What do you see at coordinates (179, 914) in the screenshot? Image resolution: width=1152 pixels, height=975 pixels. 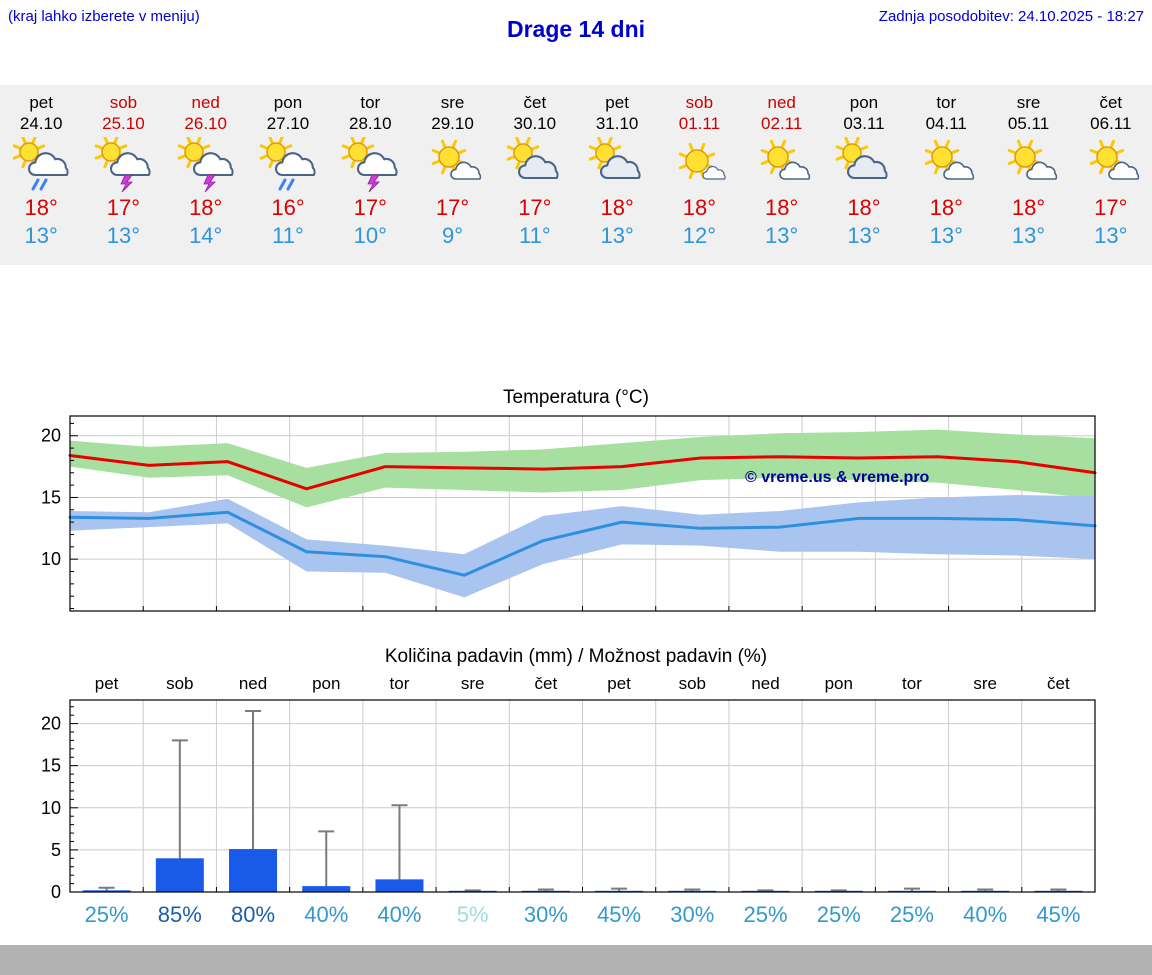 I see `precip-probability: 85%` at bounding box center [179, 914].